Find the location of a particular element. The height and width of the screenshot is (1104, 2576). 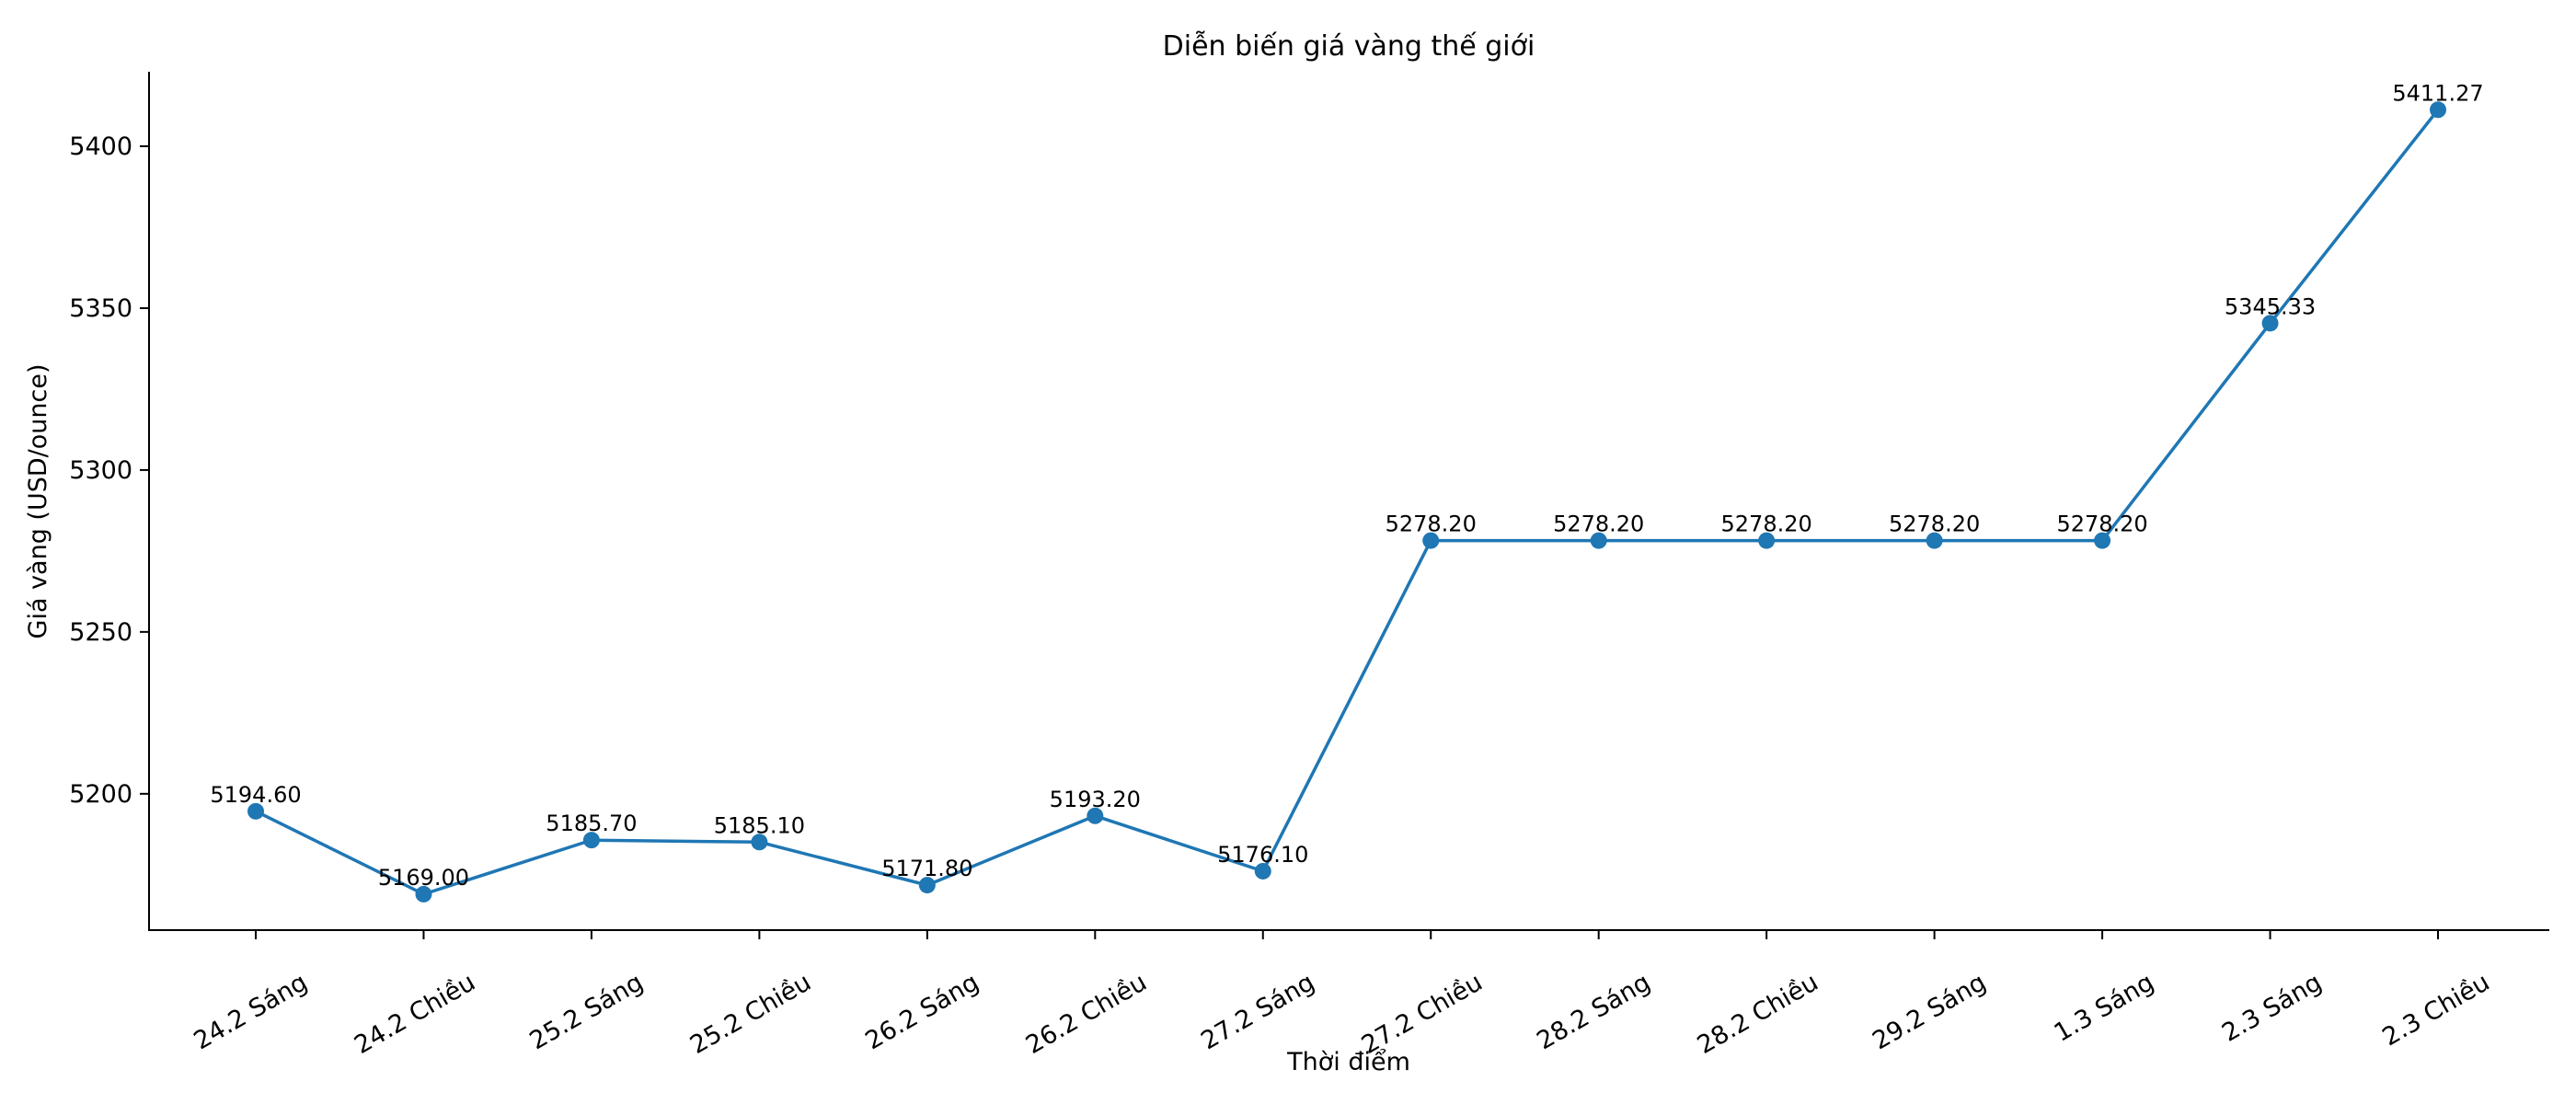

x-tick-label: 28.2 Chiều is located at coordinates (1758, 1014).